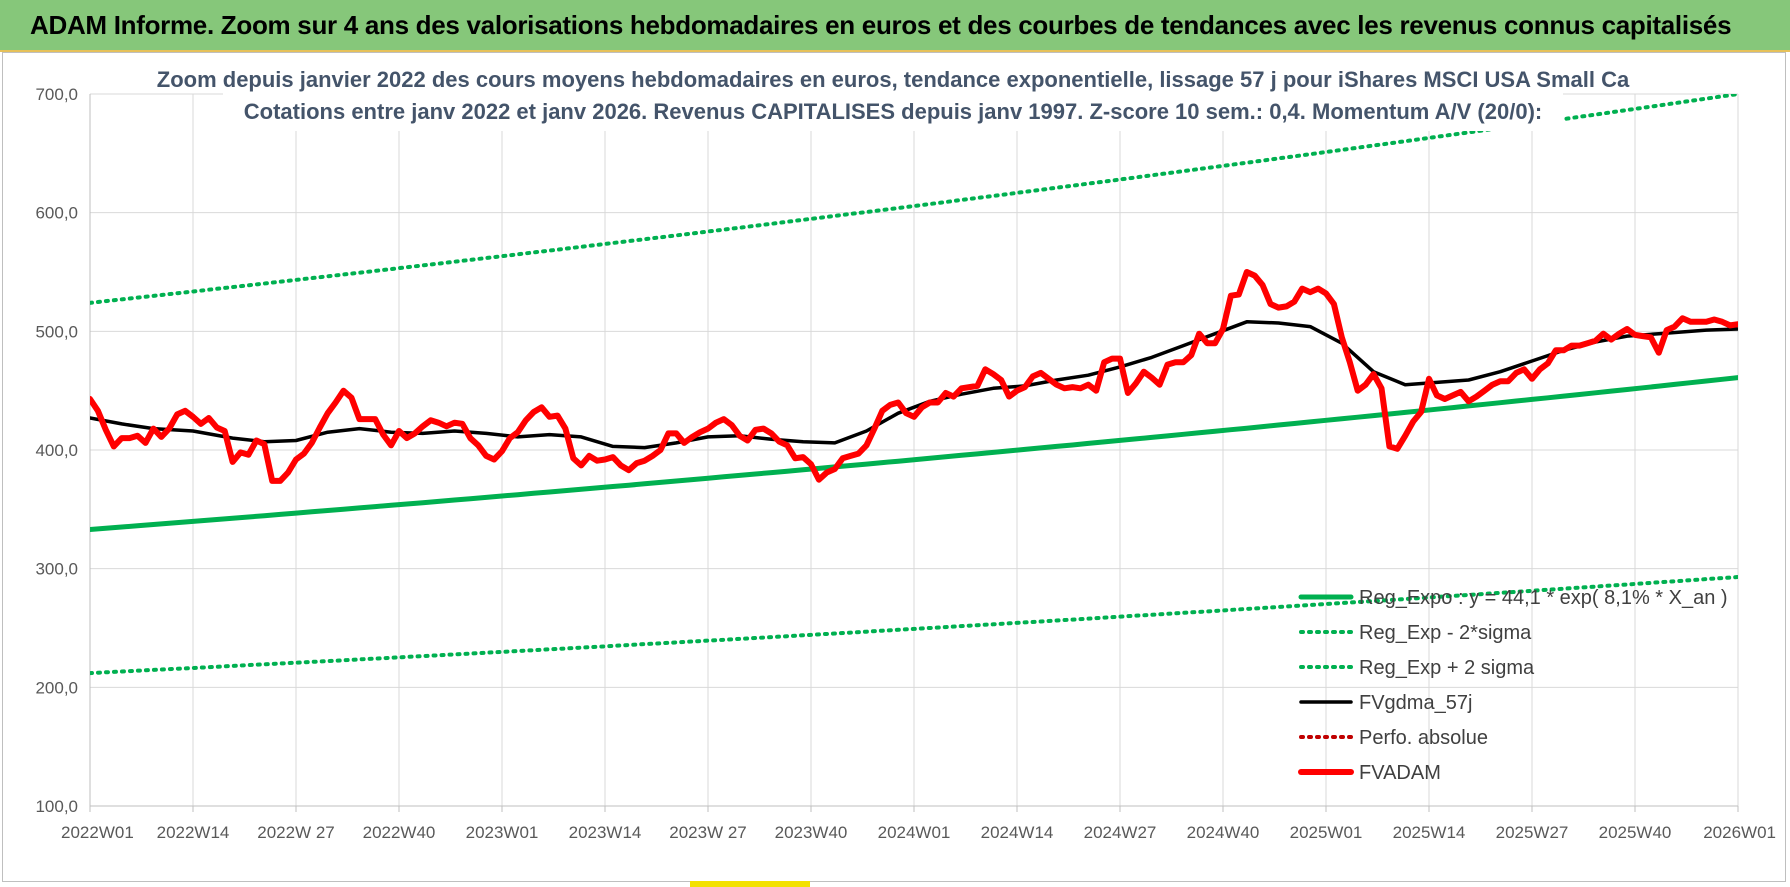 The width and height of the screenshot is (1790, 887). What do you see at coordinates (1543, 598) in the screenshot?
I see `legend-label: Reg_Expo : y = 44,1 * exp( 8,1% * X_an )` at bounding box center [1543, 598].